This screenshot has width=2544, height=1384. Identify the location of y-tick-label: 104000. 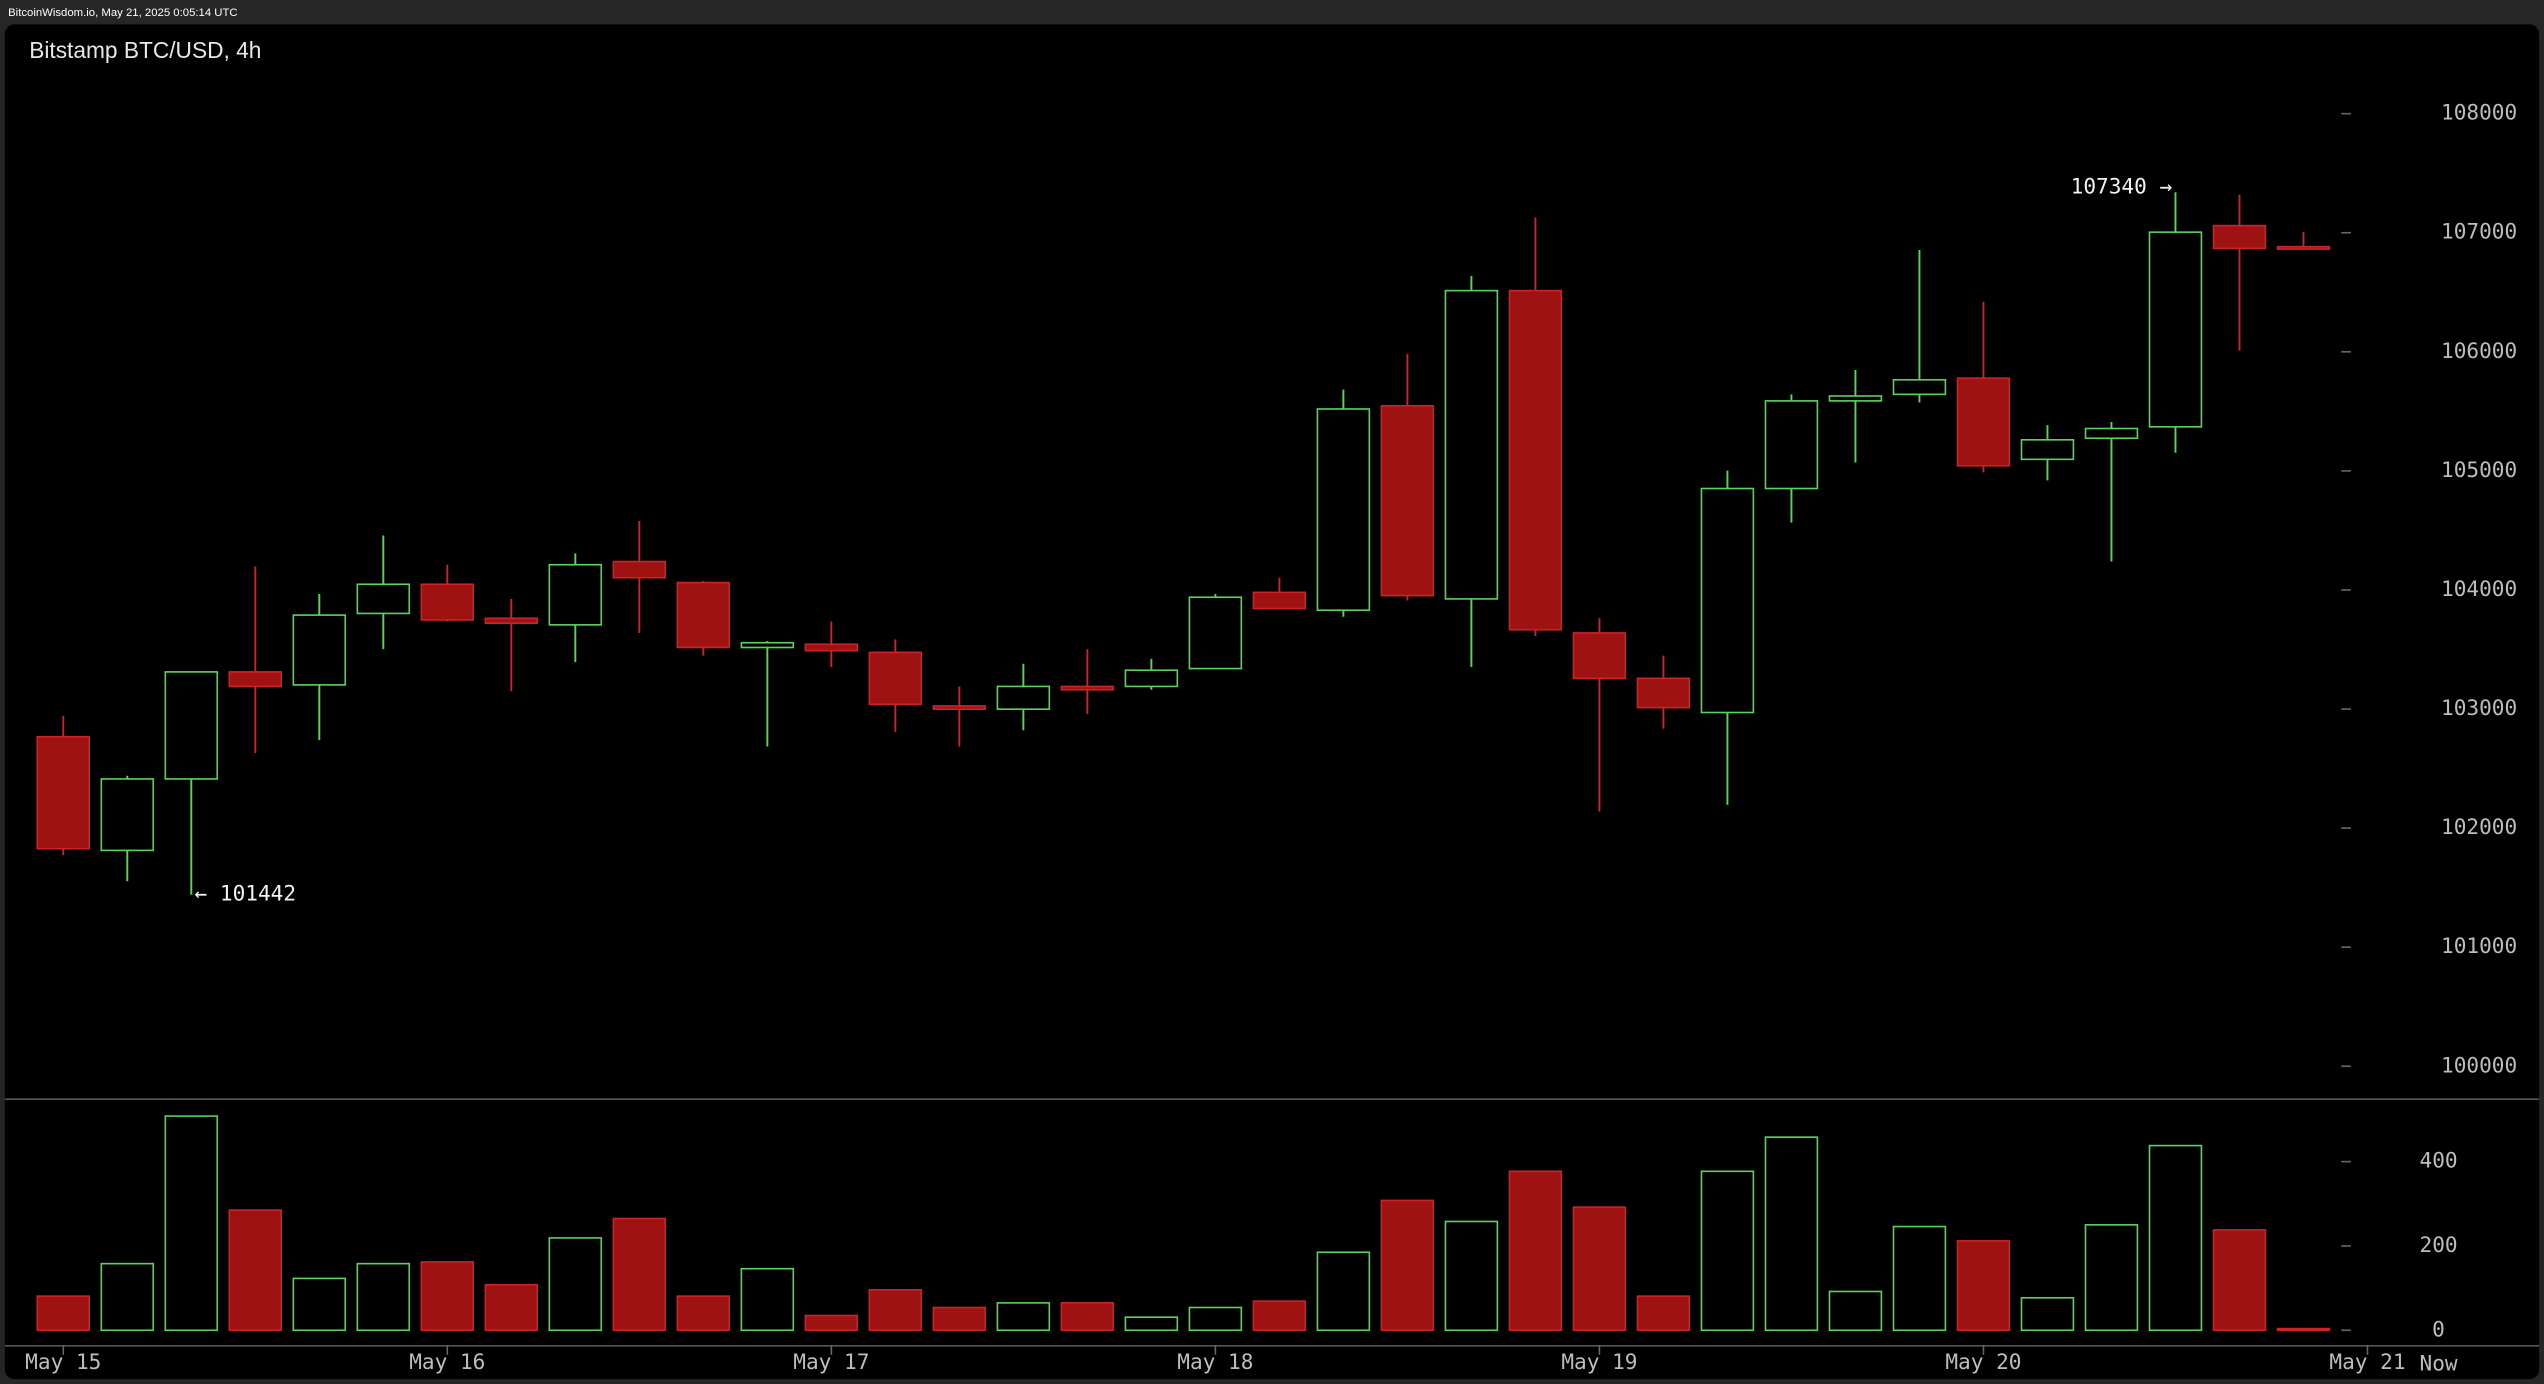
(2479, 588).